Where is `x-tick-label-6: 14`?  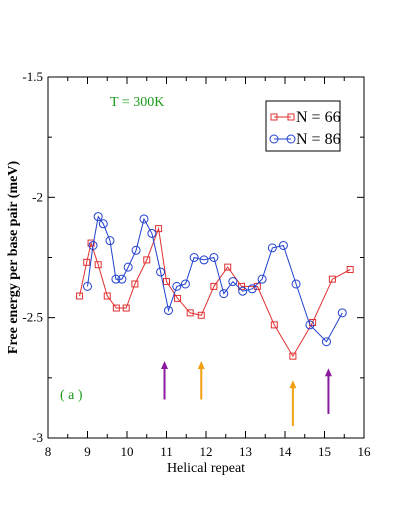 x-tick-label-6: 14 is located at coordinates (286, 451).